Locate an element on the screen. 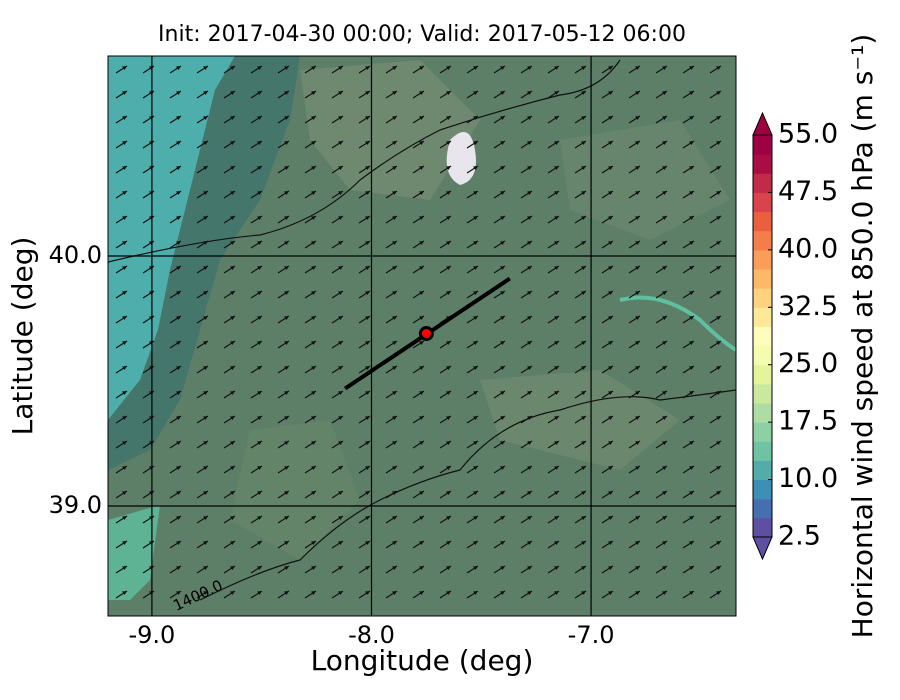 The image size is (900, 700). colorbar-tick-label: 10.0 is located at coordinates (808, 478).